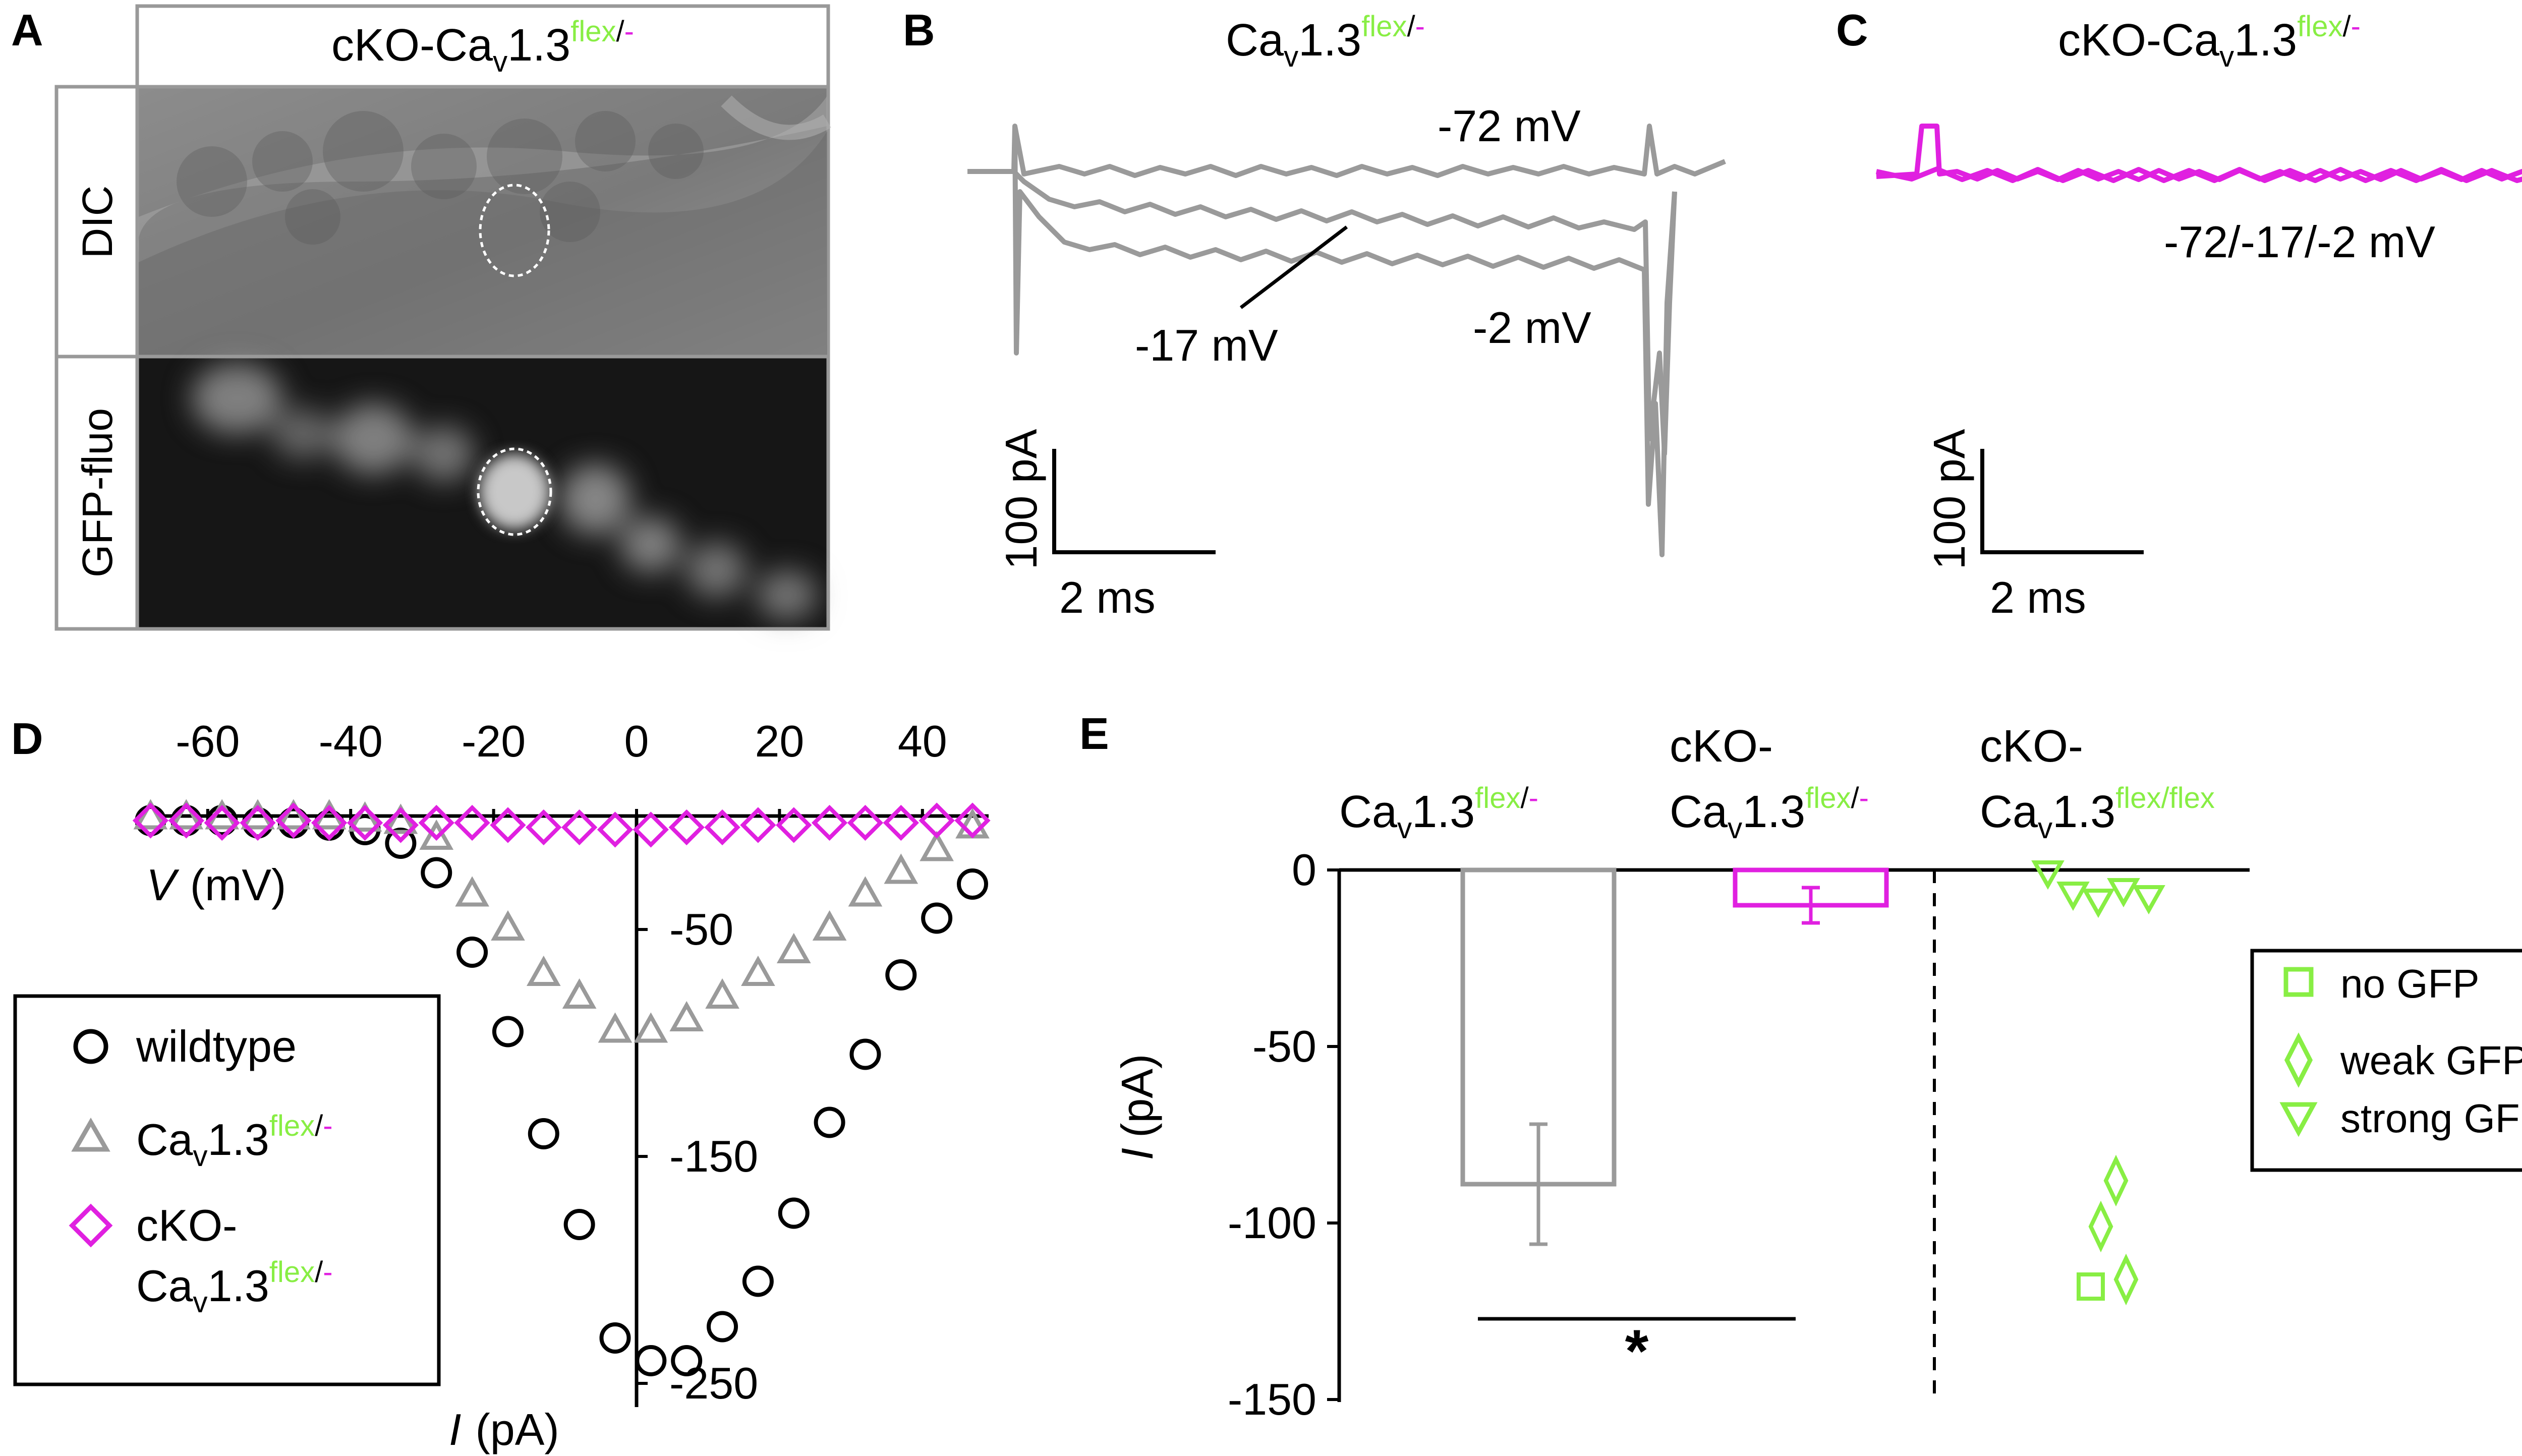 This screenshot has height=1456, width=2522. Describe the element at coordinates (234, 1141) in the screenshot. I see `legend-label-flex: Cav1.3flex/-` at that location.